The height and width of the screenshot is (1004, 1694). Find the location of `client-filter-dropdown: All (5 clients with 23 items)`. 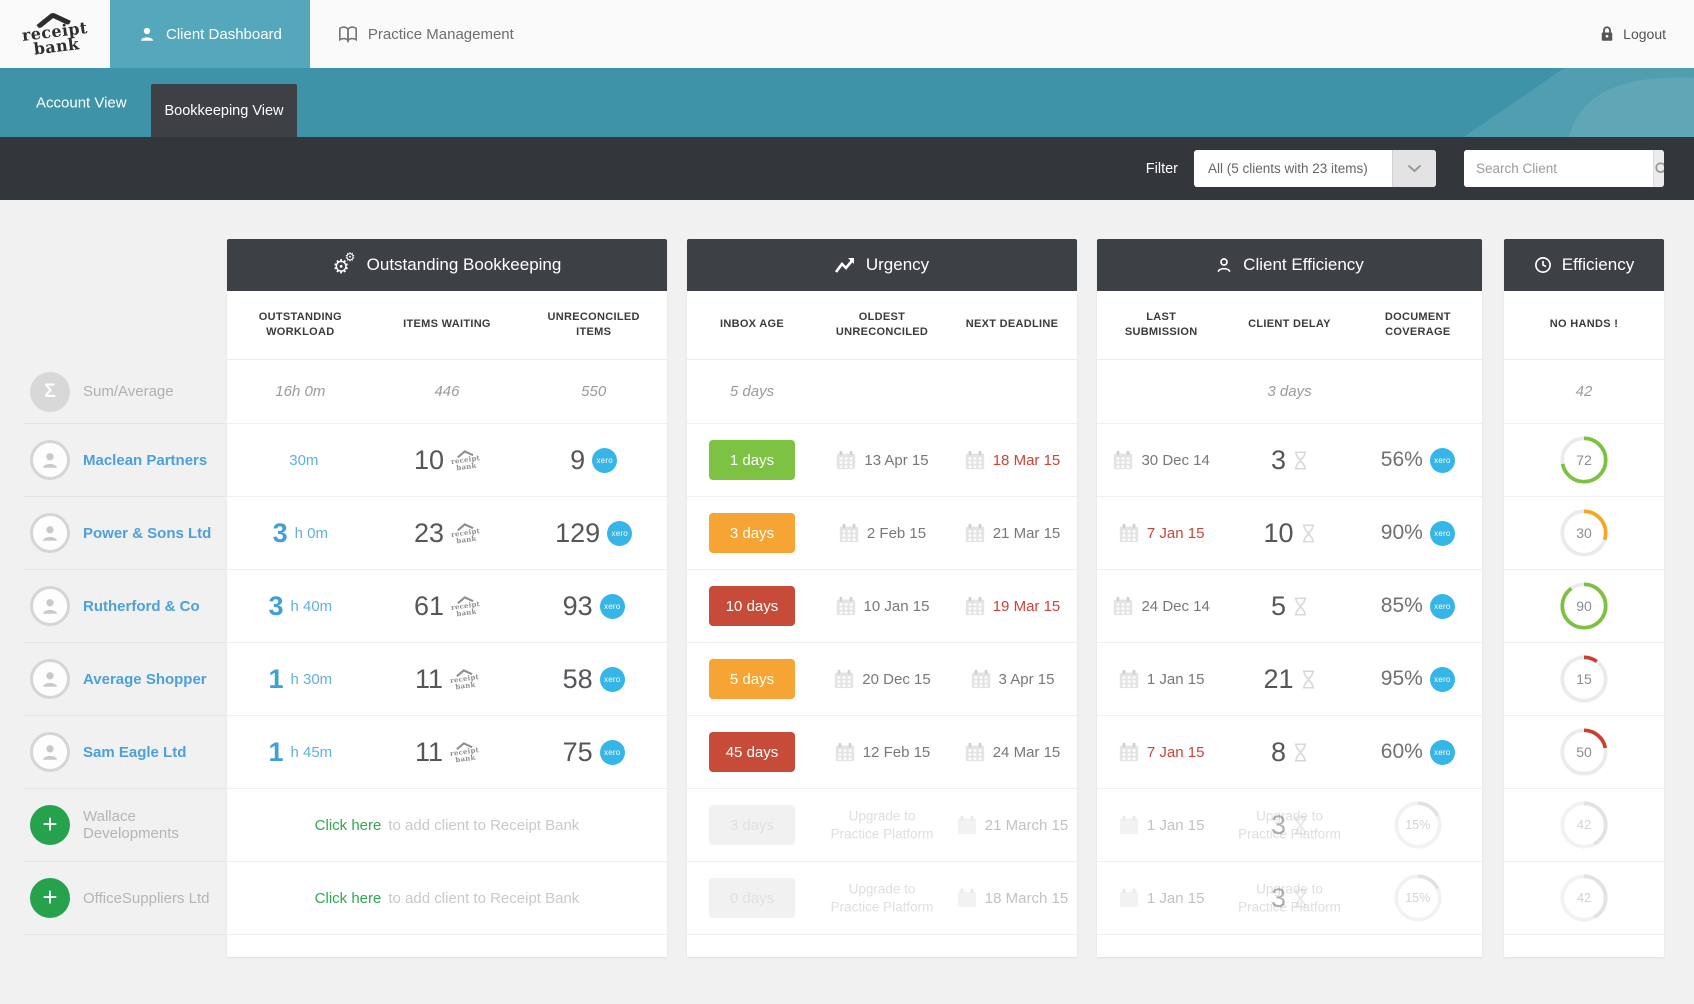

client-filter-dropdown: All (5 clients with 23 items) is located at coordinates (1315, 168).